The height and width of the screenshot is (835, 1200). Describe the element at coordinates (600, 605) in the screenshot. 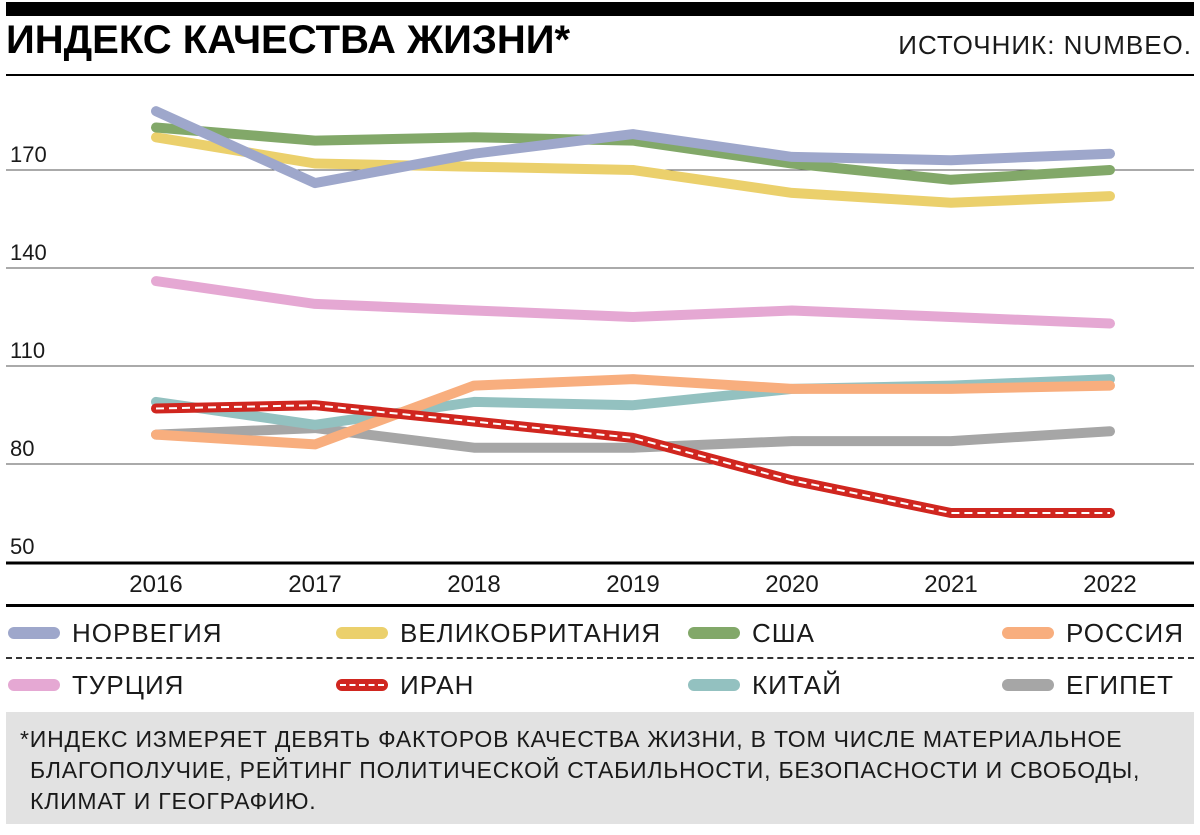

I see `legend-top-divider` at that location.